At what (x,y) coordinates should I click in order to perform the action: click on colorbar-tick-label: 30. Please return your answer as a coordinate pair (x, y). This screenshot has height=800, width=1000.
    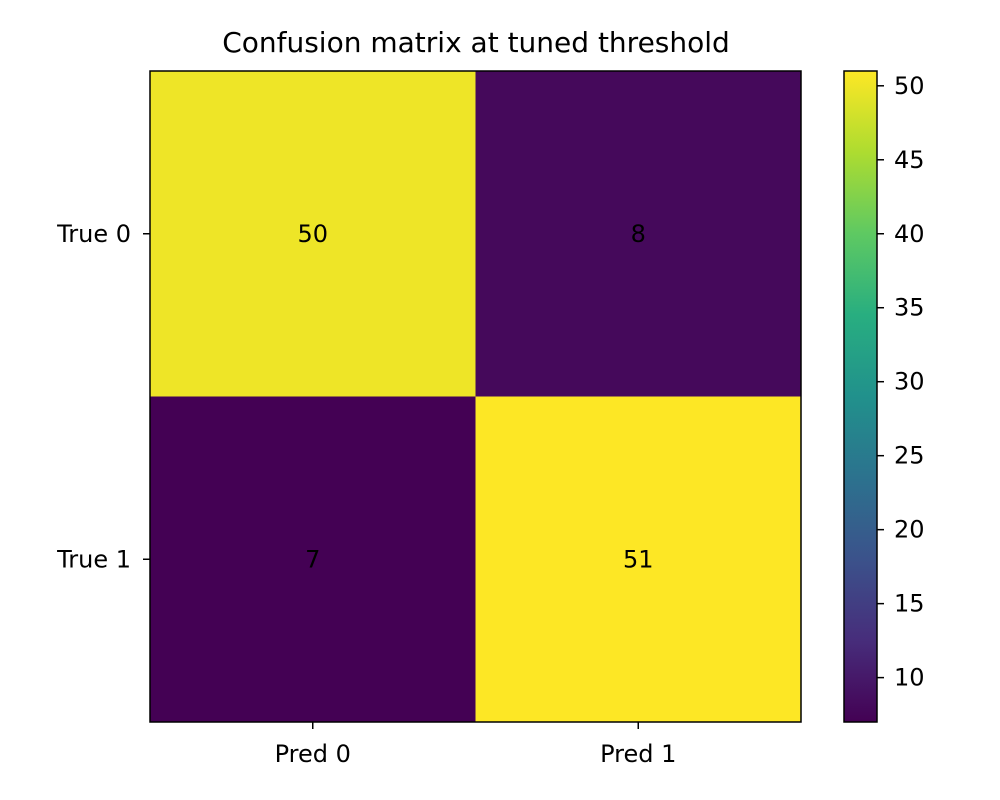
    Looking at the image, I should click on (909, 382).